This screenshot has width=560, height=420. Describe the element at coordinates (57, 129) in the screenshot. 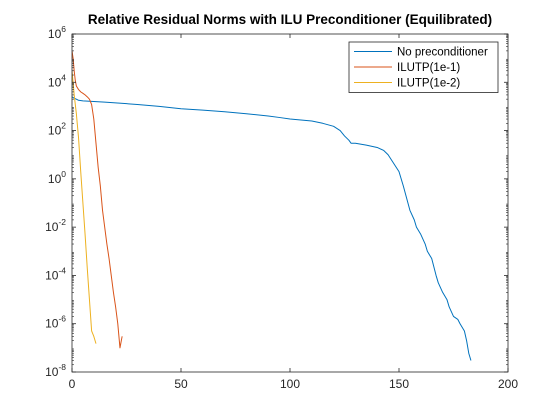

I see `y-tick-label: 10²` at that location.